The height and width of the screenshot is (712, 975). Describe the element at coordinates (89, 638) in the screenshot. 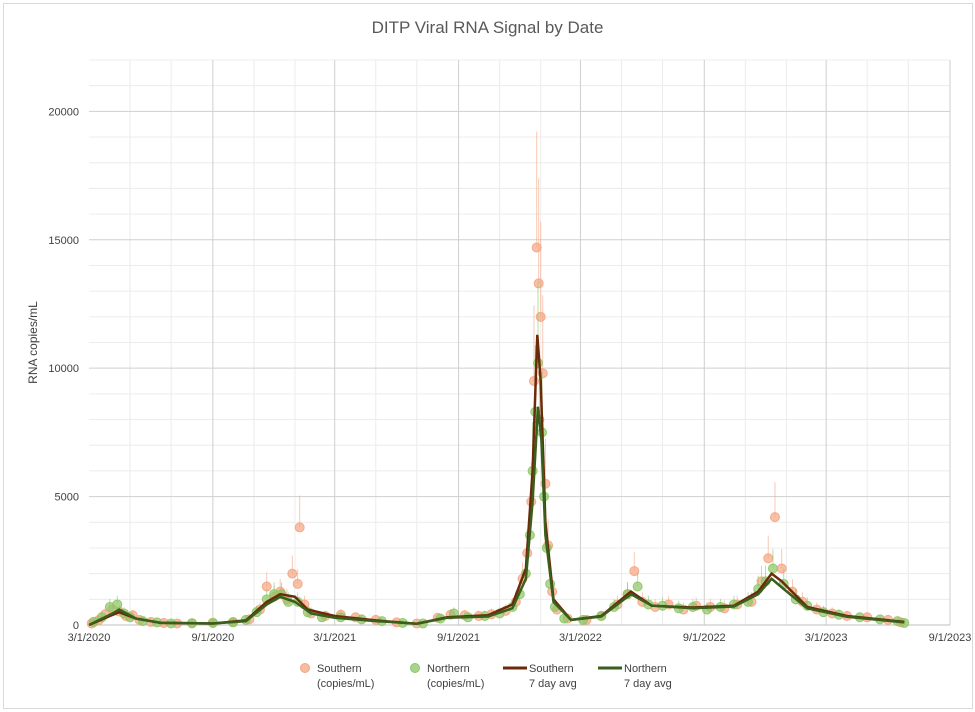

I see `x-tick-label: 3/1/2020` at that location.